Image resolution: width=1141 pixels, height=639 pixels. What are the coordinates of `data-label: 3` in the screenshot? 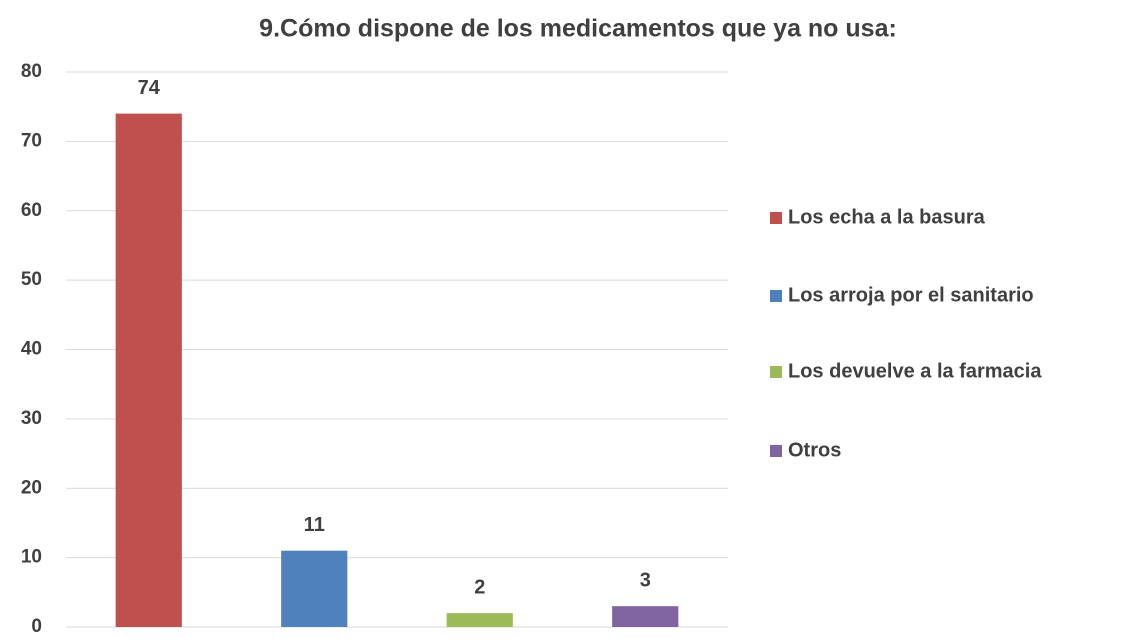 It's located at (645, 580).